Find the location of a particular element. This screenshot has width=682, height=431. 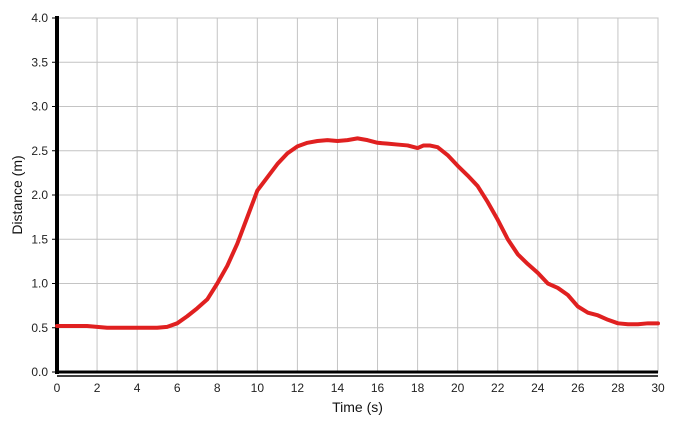

y-tick-label: 2.5 is located at coordinates (39, 151).